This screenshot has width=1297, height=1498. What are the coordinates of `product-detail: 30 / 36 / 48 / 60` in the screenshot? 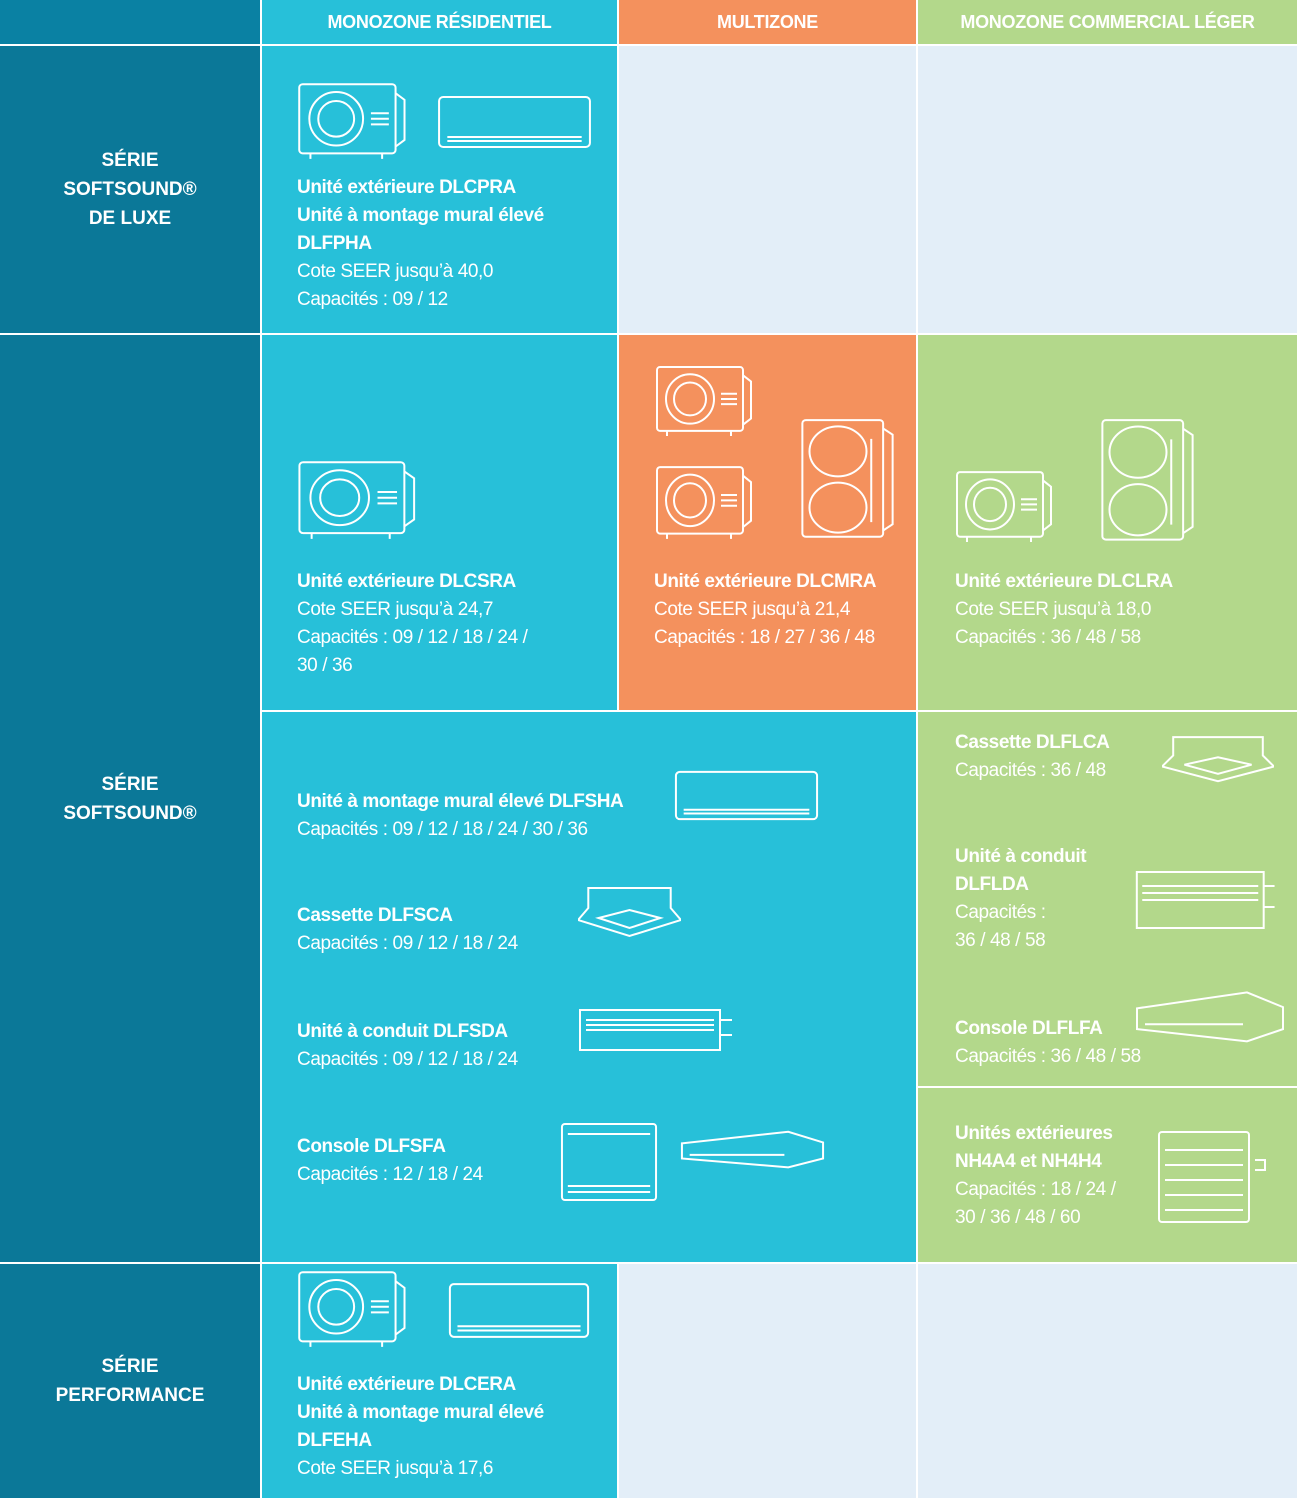 It's located at (1018, 1217).